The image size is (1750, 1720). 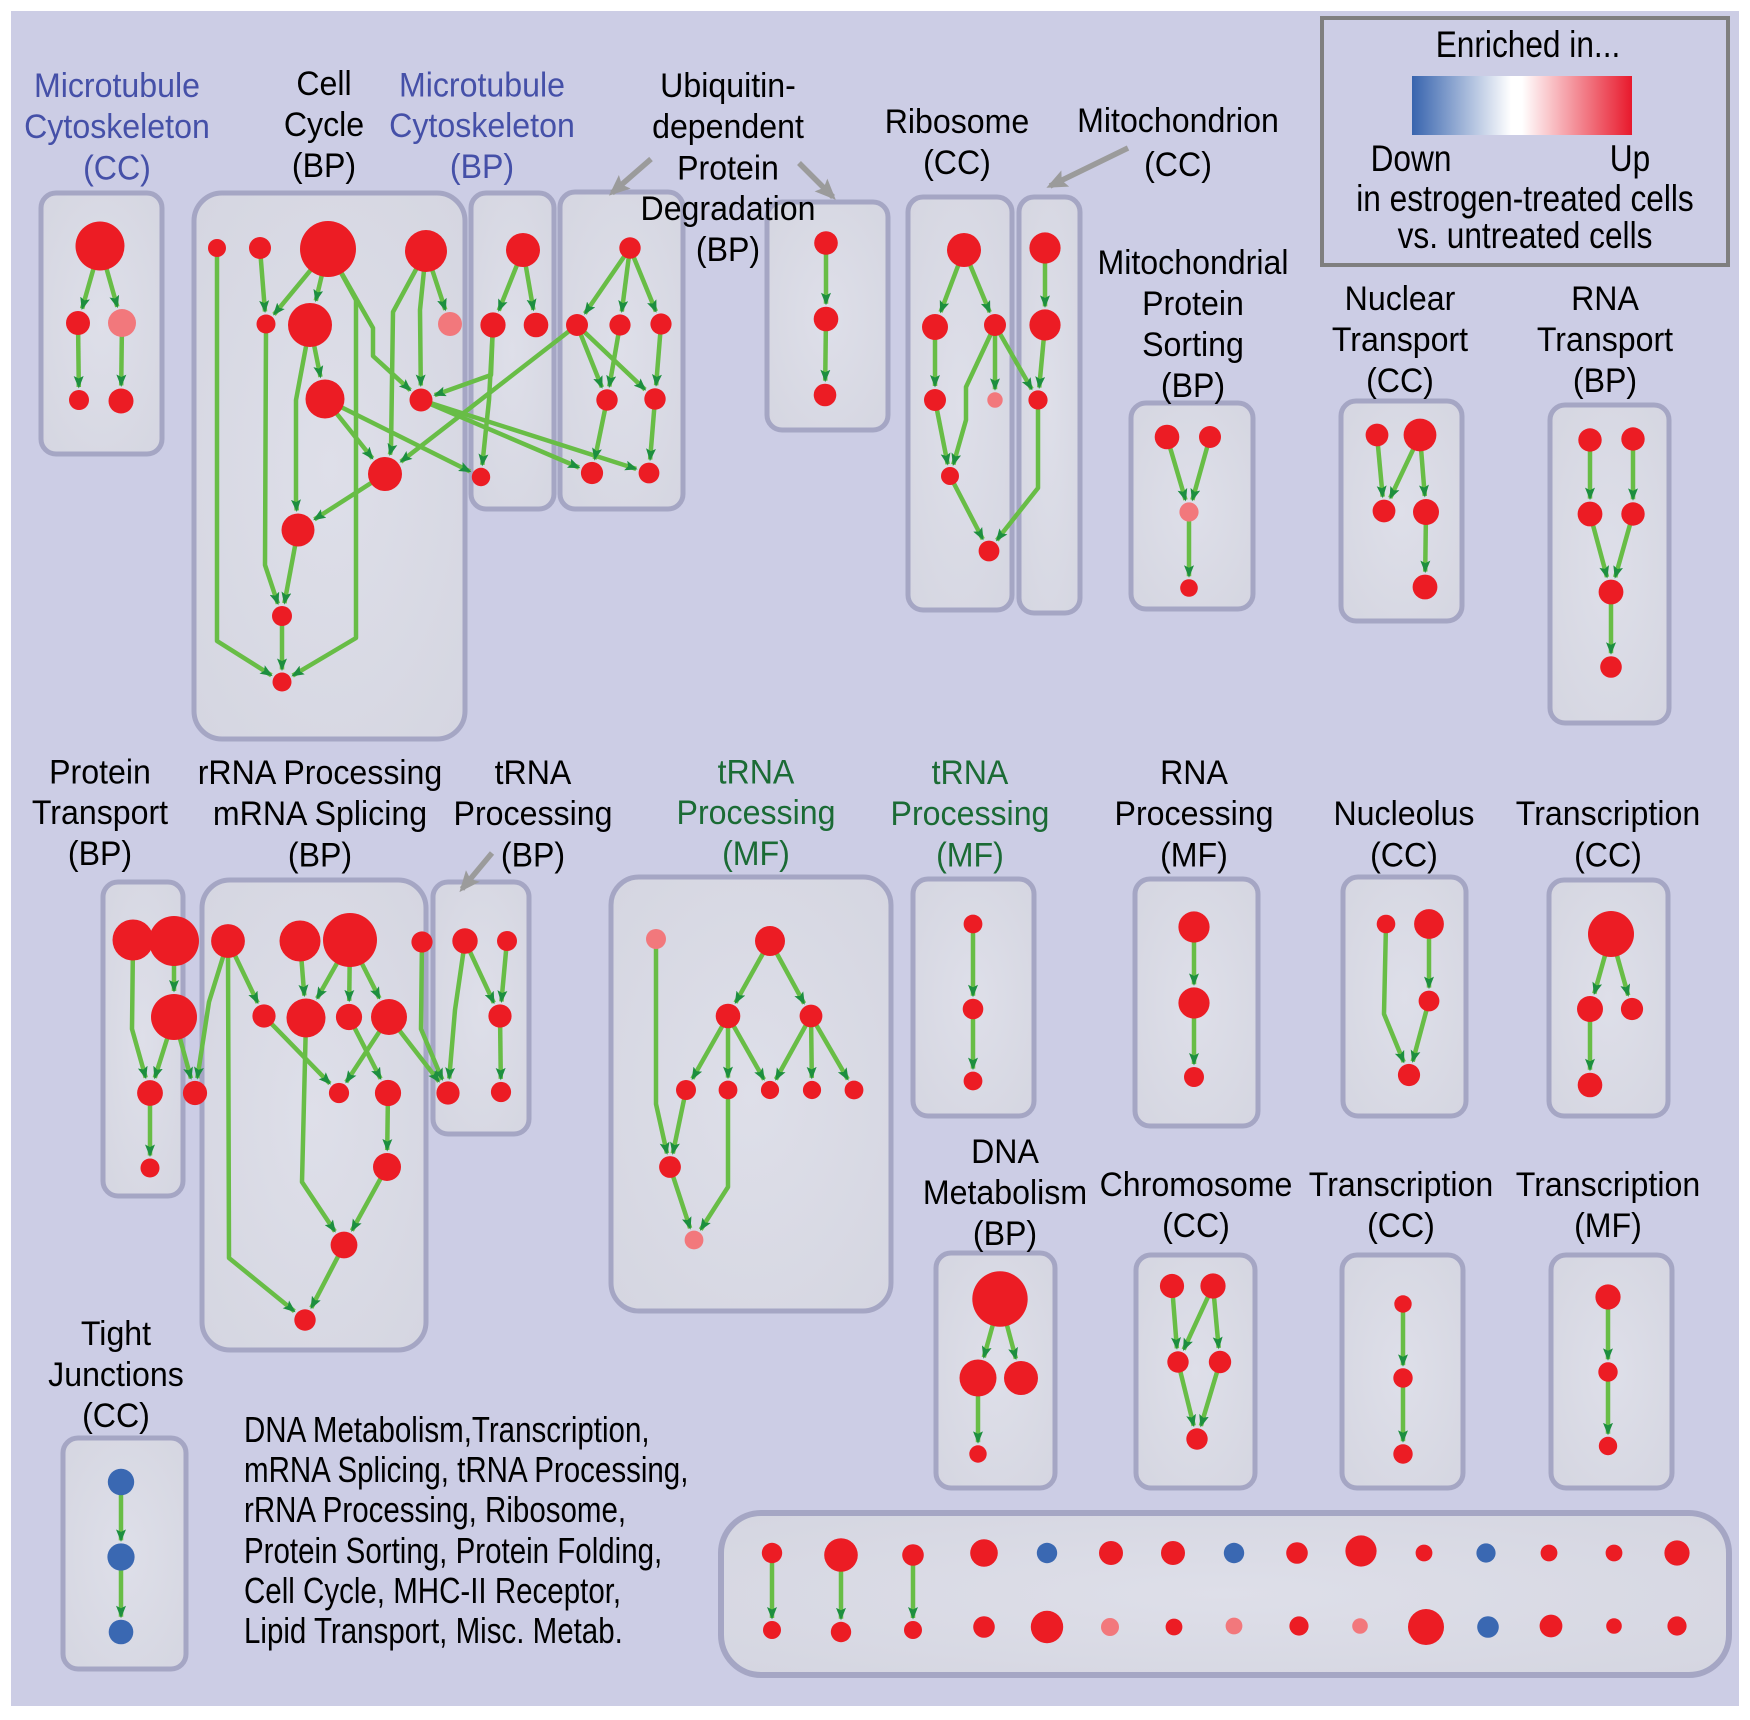 I want to click on svg-text:Chromosome(CC): Chromosome (CC), so click(x=1196, y=1205).